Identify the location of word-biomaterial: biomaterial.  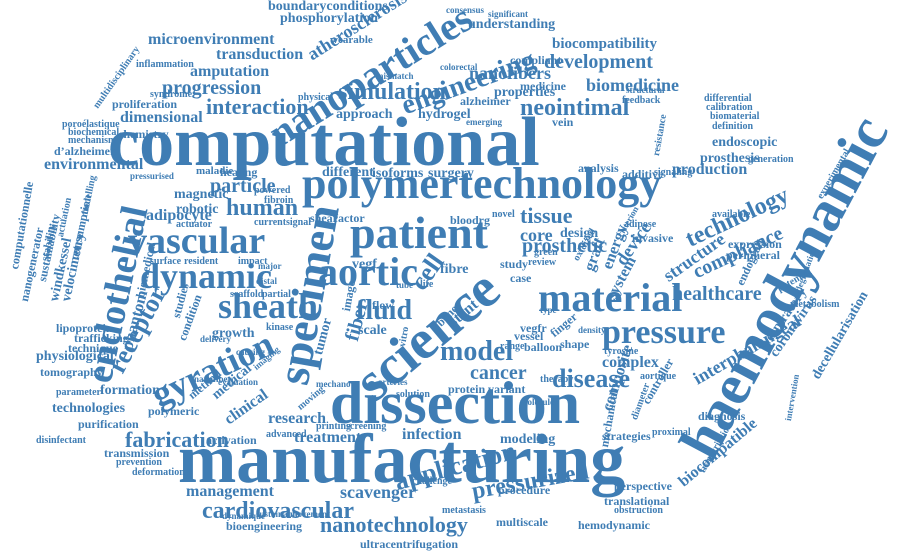
(735, 116).